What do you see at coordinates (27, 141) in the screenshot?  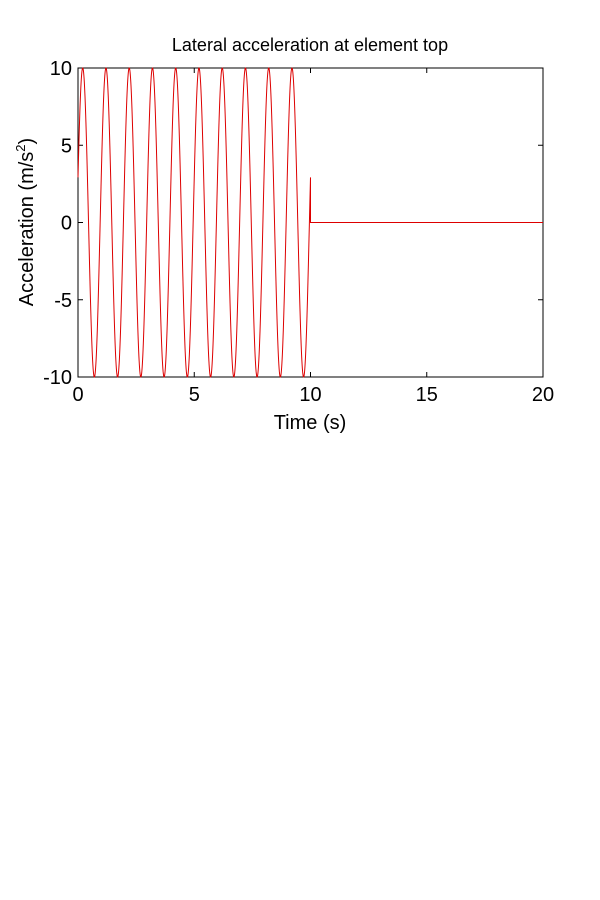 I see `y-axis-label-suffix: )` at bounding box center [27, 141].